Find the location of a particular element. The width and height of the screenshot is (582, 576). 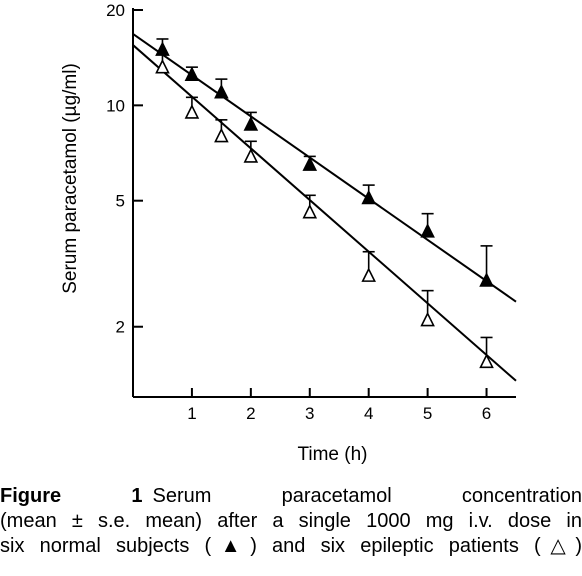

caption-line-1: Figure 1 Serum paracetamol concentration is located at coordinates (291, 496).